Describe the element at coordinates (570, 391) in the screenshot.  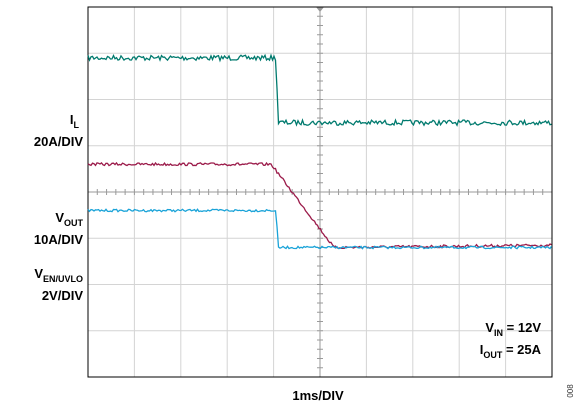
I see `figure-id: 008` at that location.